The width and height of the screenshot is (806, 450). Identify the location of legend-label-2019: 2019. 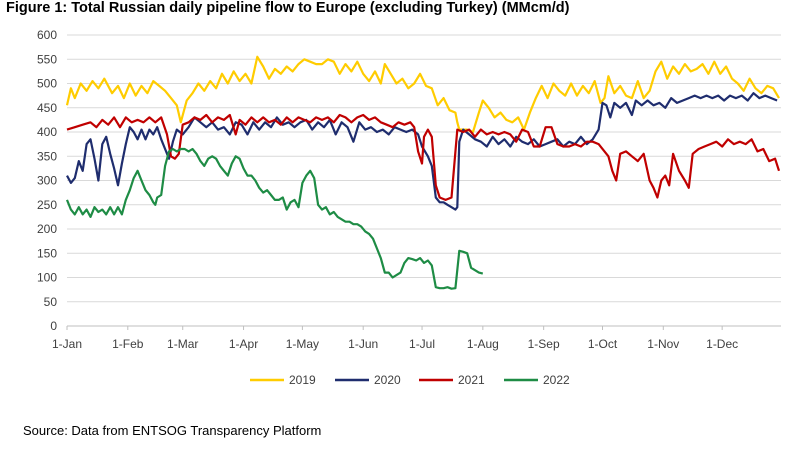
(302, 380).